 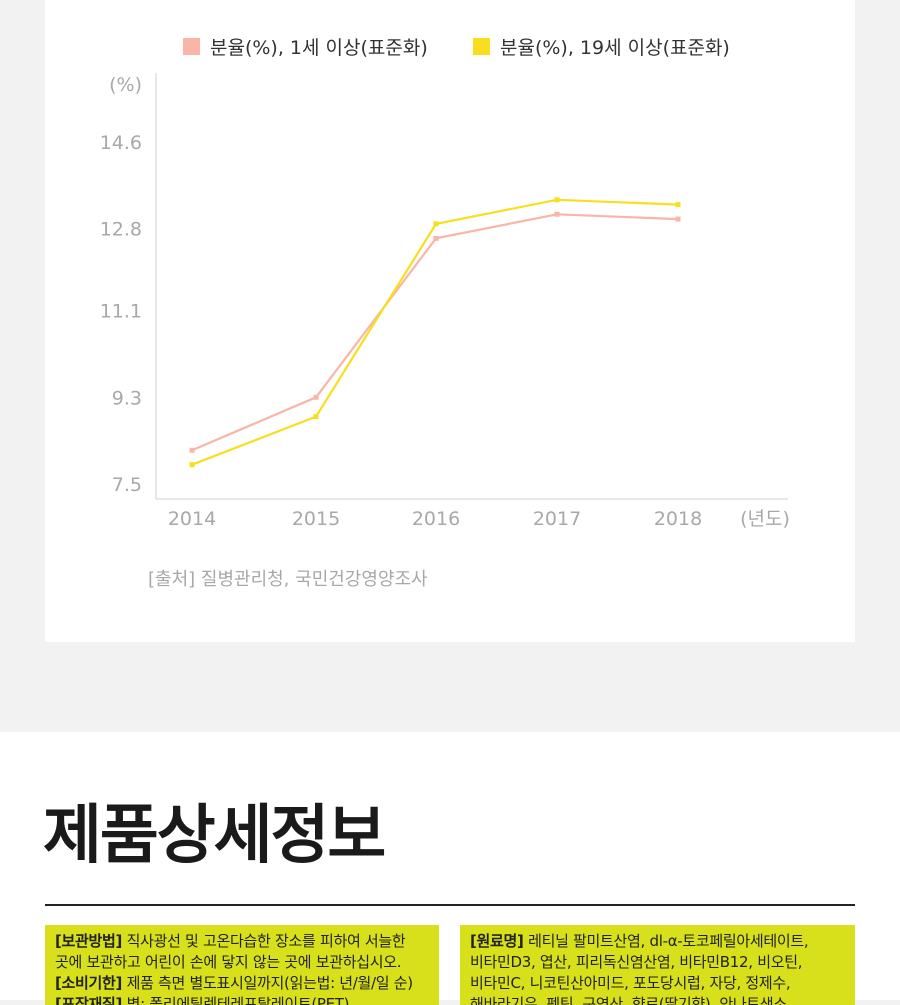 I want to click on info-line: 비타민C, 니코틴산아미드, 포도당시럽, 자당, 정제수,, so click(x=657, y=983).